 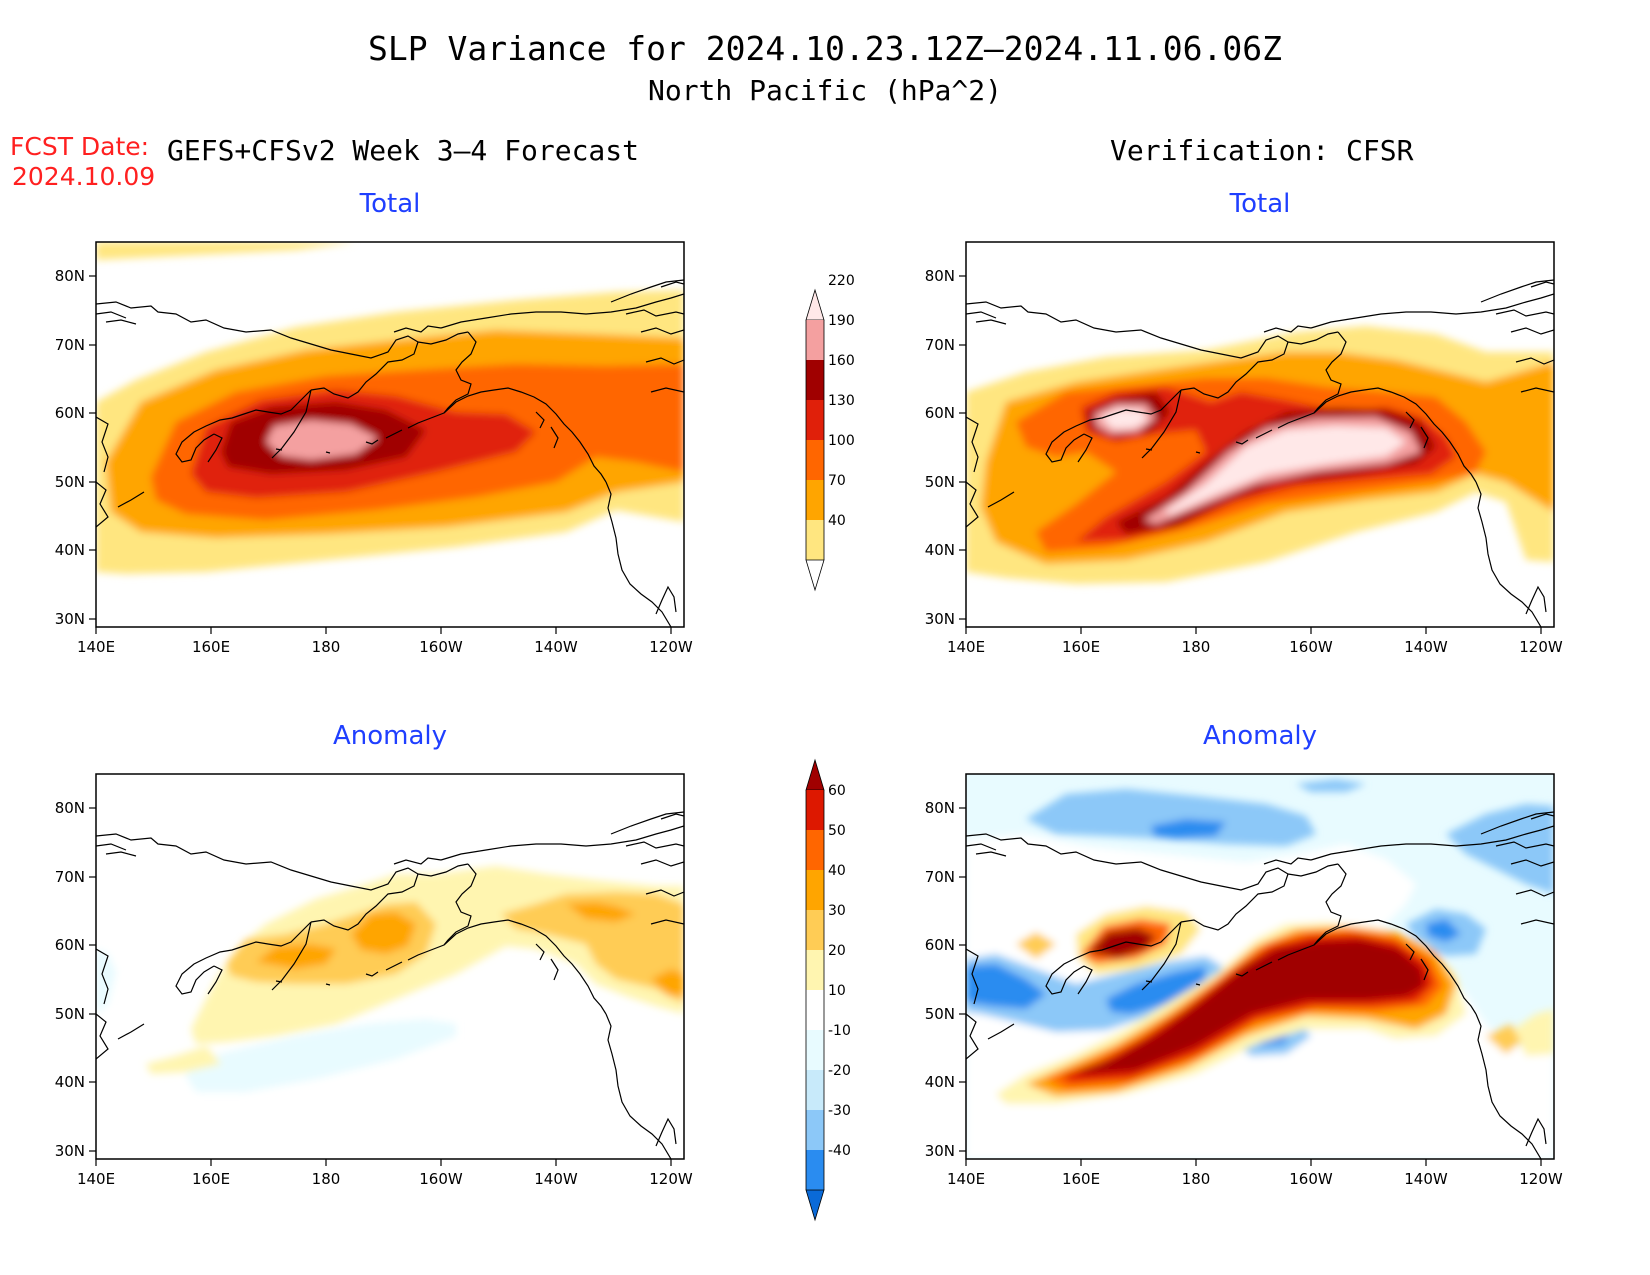 What do you see at coordinates (837, 481) in the screenshot?
I see `colorbar-label: 70` at bounding box center [837, 481].